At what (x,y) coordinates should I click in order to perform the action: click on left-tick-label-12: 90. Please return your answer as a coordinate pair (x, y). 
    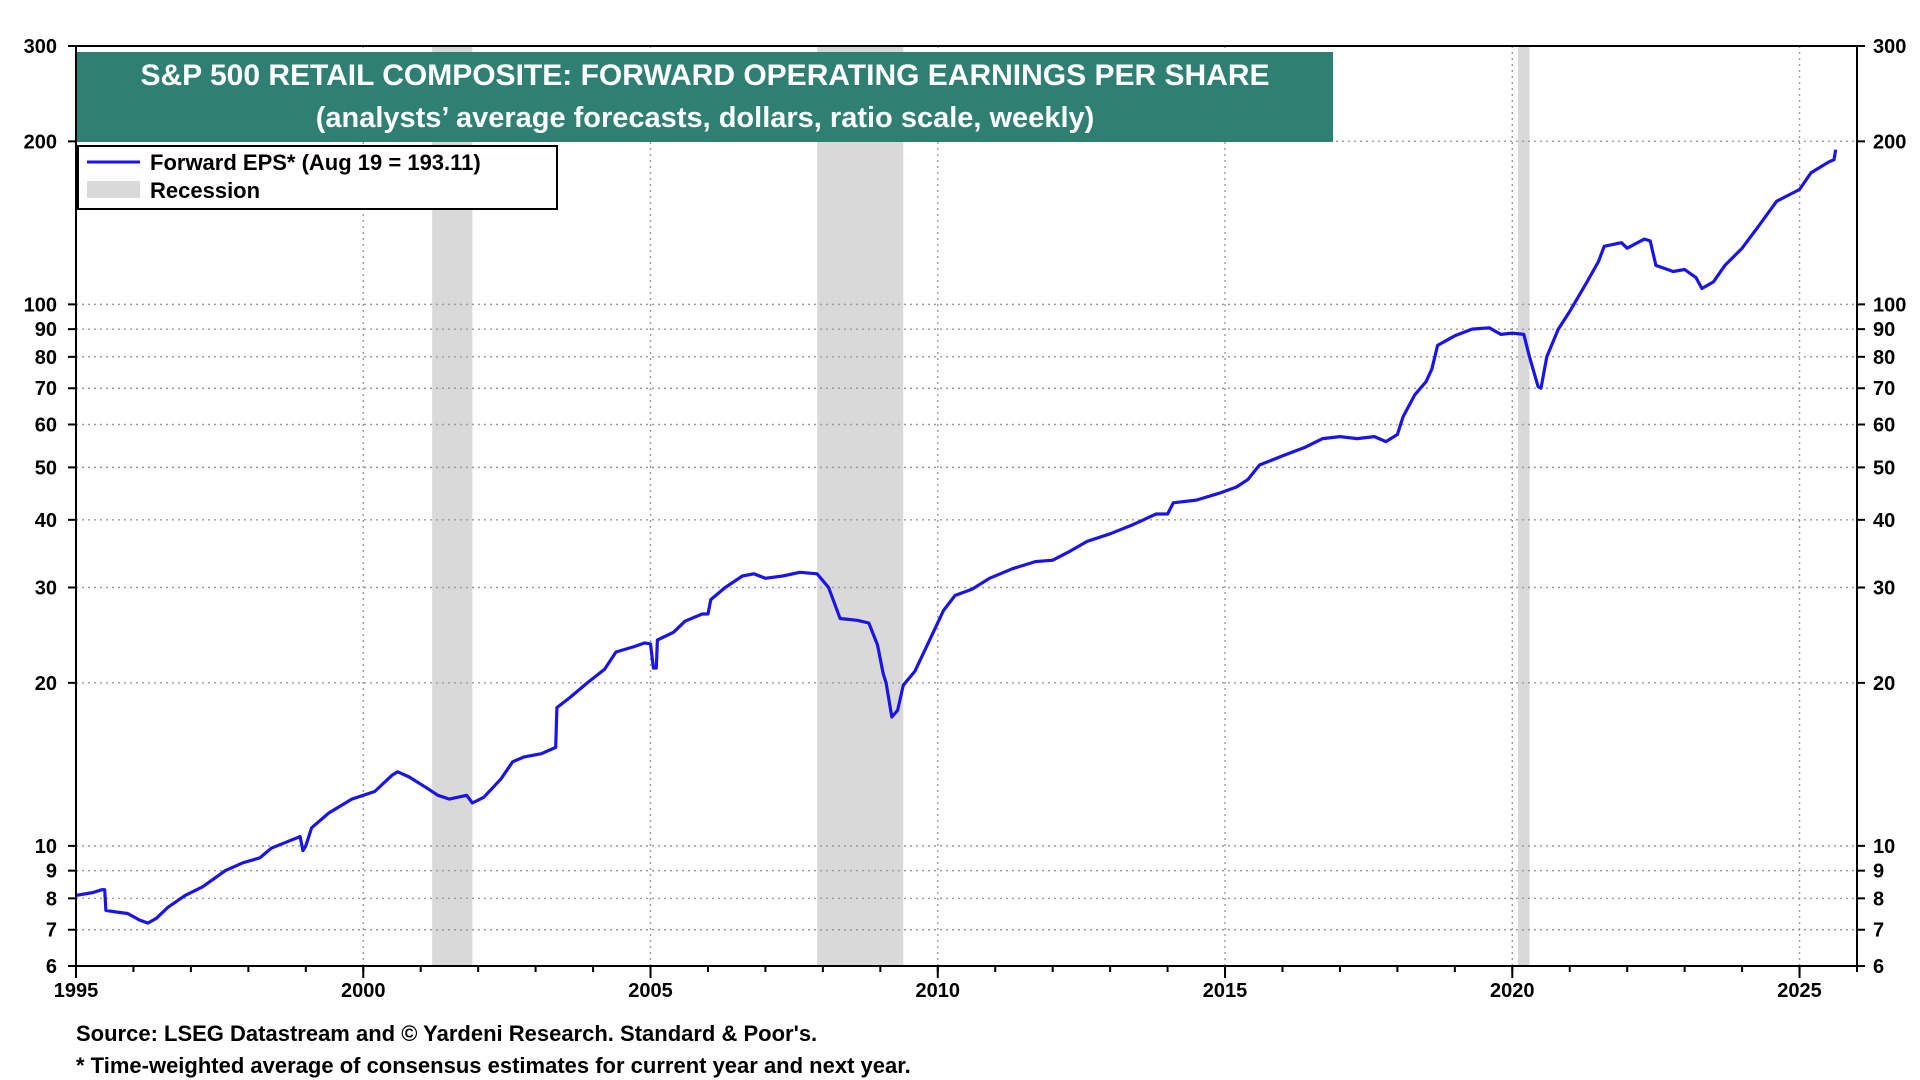
    Looking at the image, I should click on (46, 330).